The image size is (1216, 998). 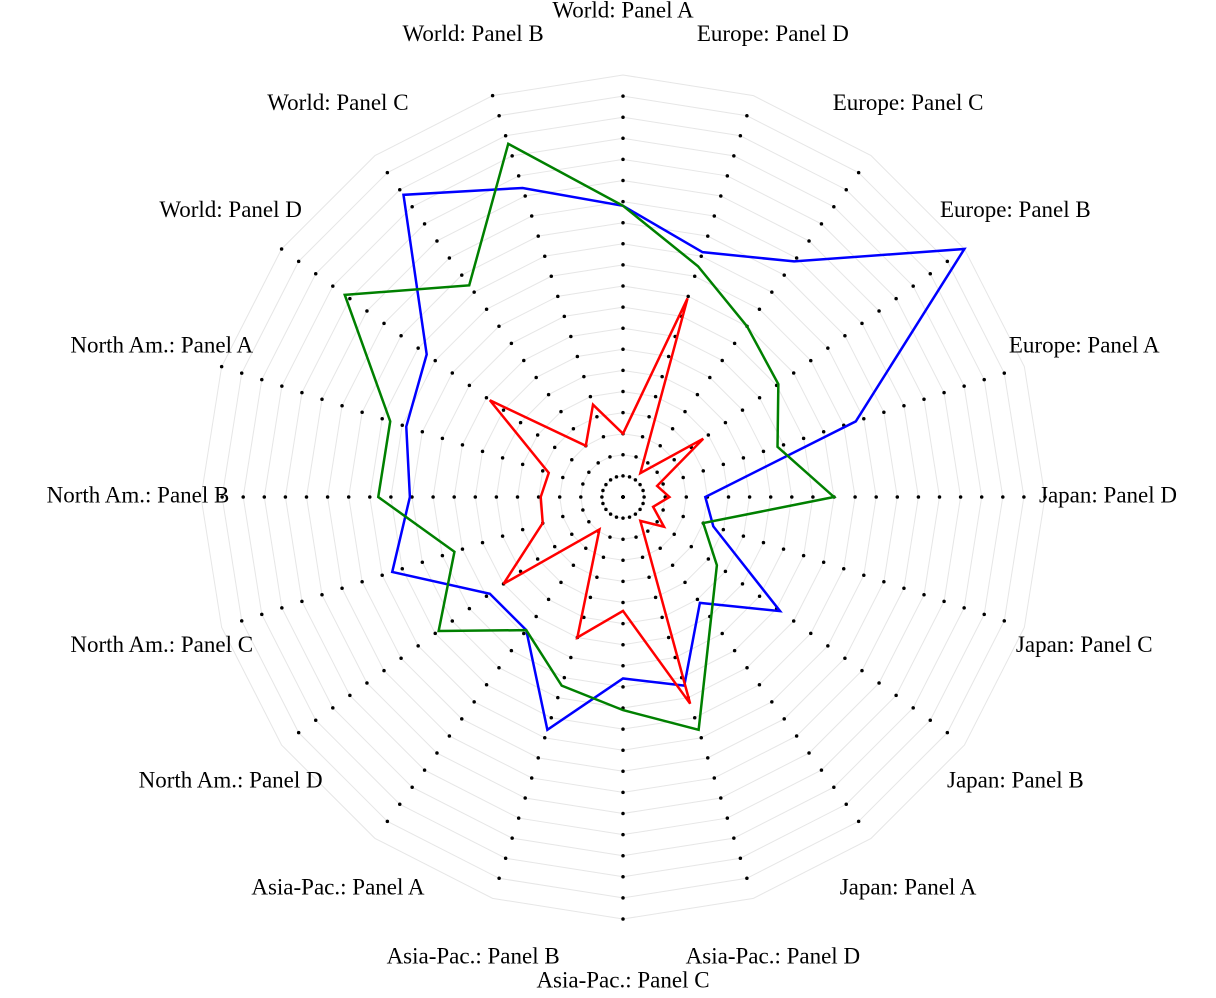 I want to click on axis-label: World: Panel D, so click(x=230, y=209).